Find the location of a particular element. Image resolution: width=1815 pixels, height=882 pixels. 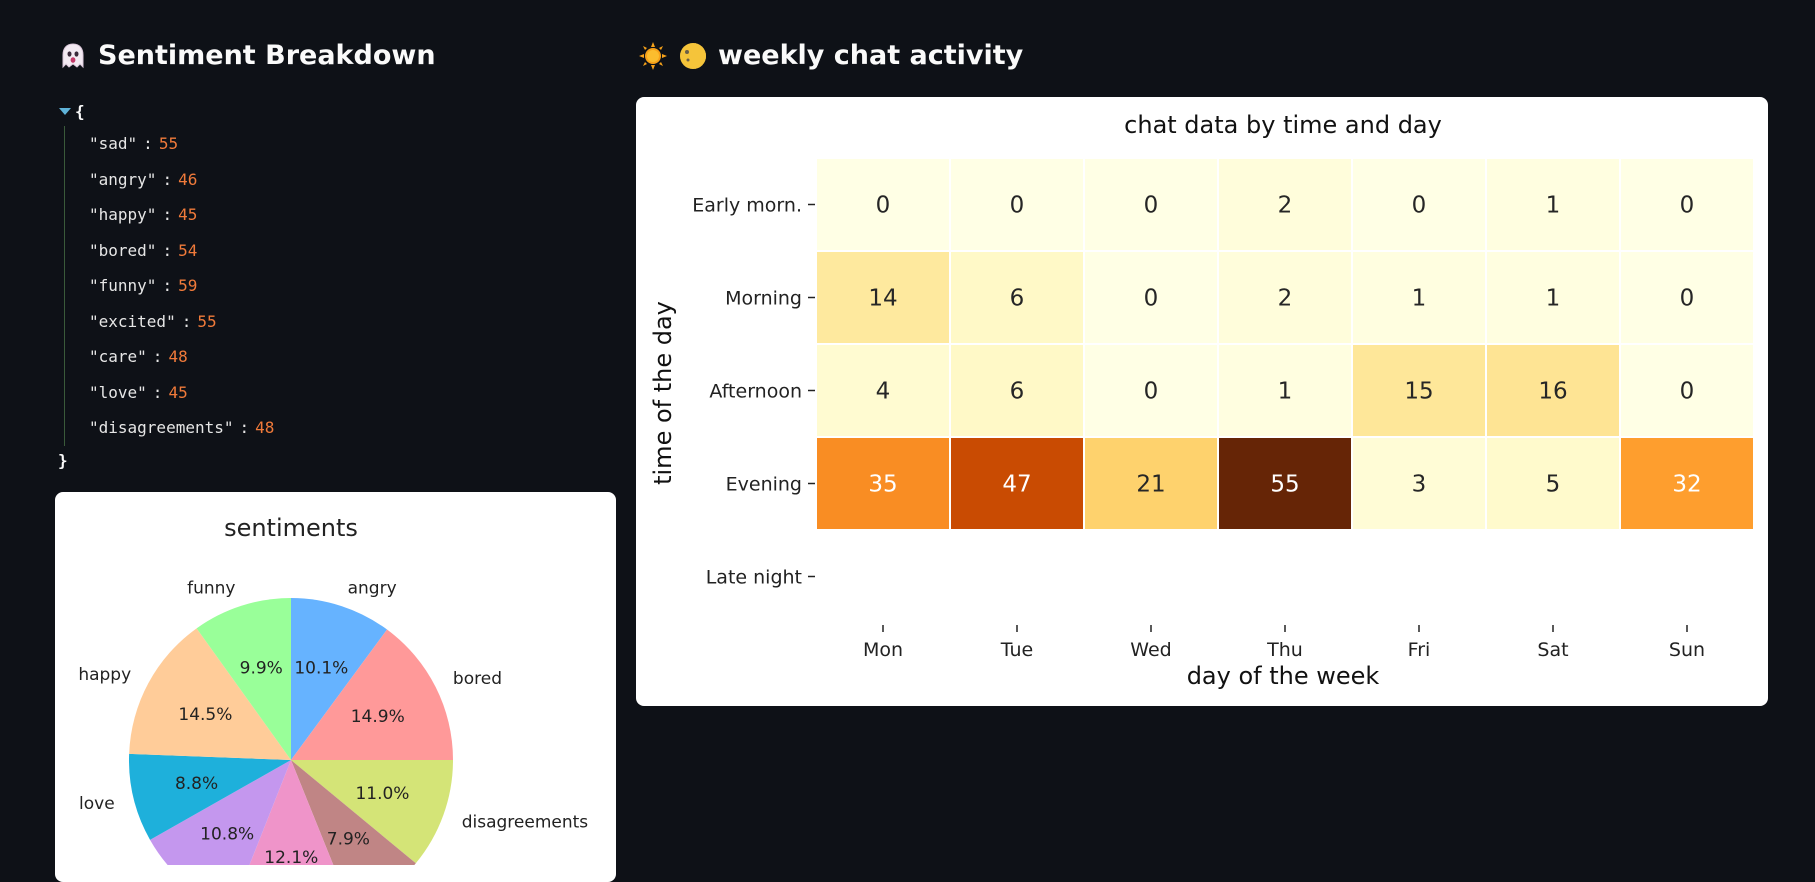

pie-slice-percent: 8.8% is located at coordinates (196, 784).